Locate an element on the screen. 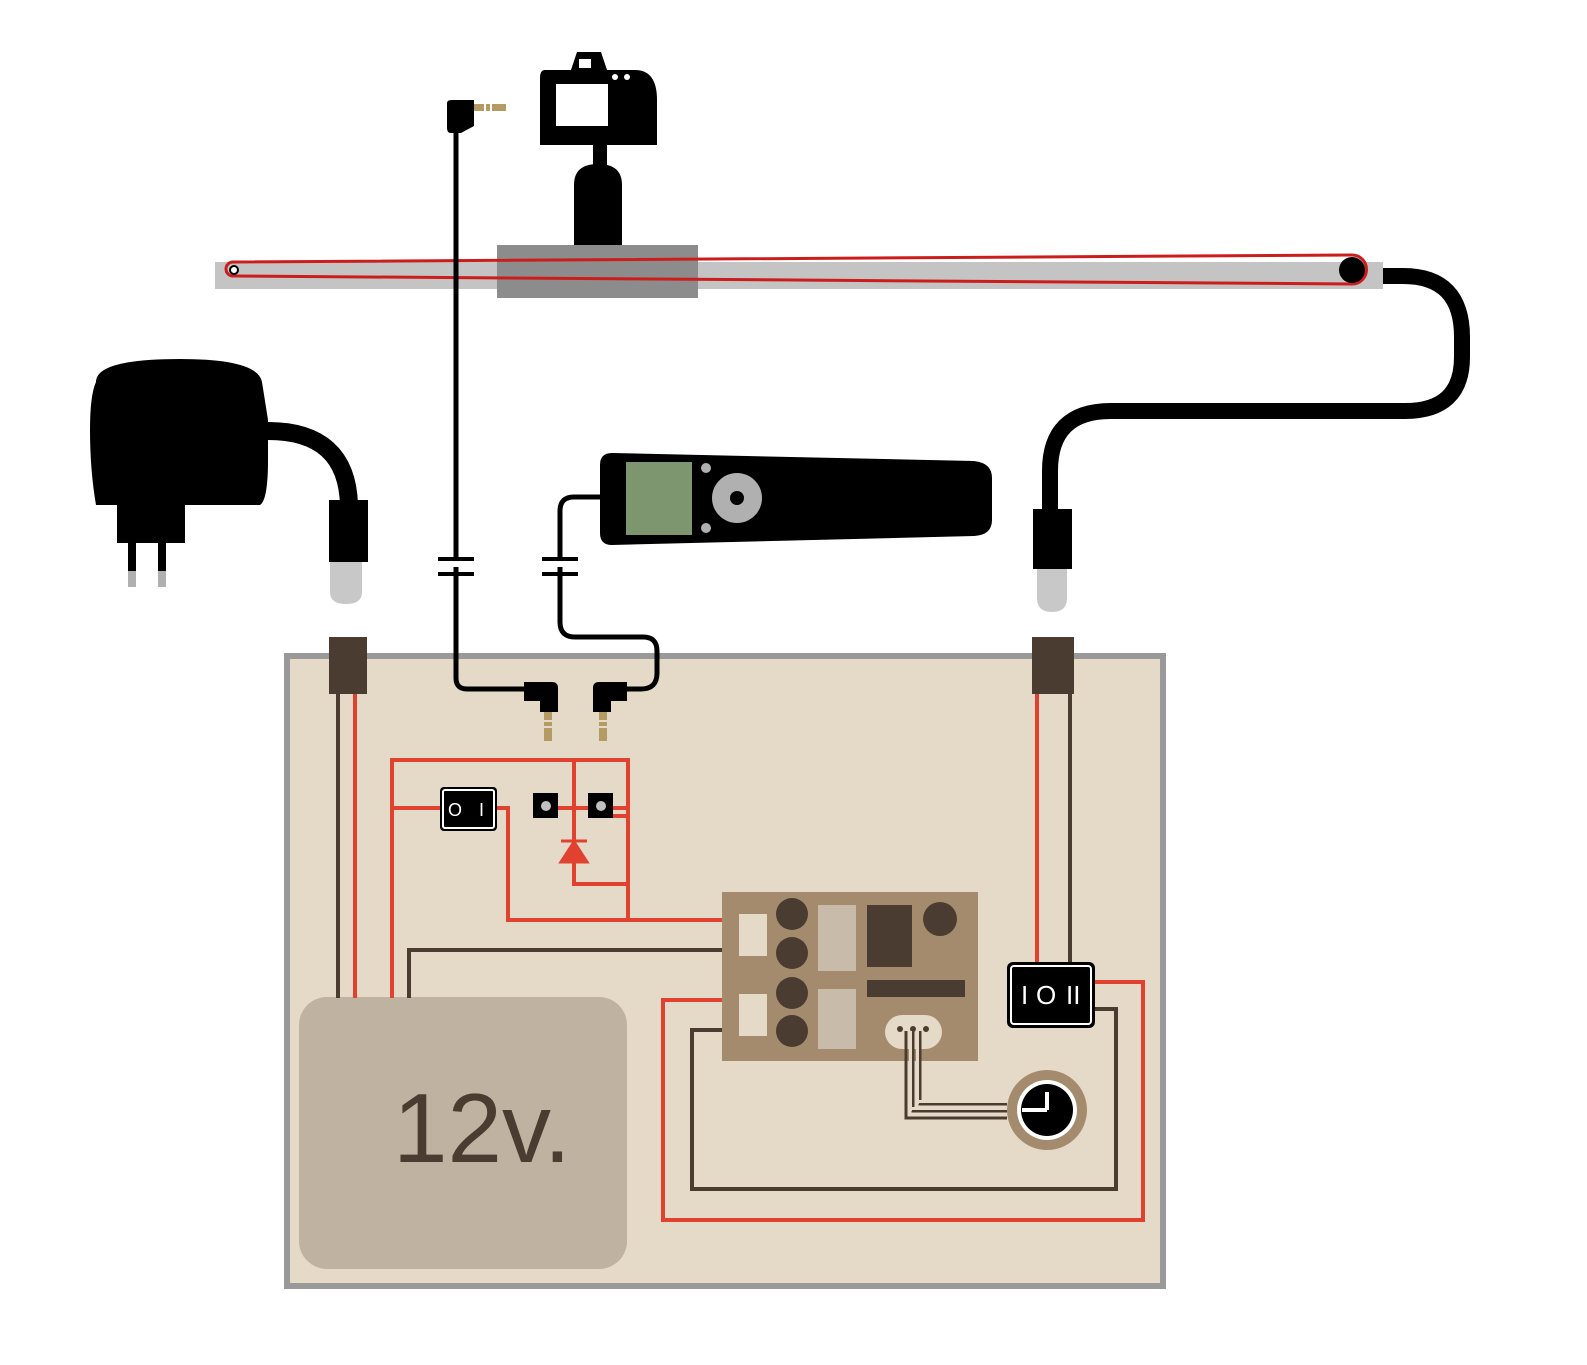  motor-cable is located at coordinates (1251, 440).